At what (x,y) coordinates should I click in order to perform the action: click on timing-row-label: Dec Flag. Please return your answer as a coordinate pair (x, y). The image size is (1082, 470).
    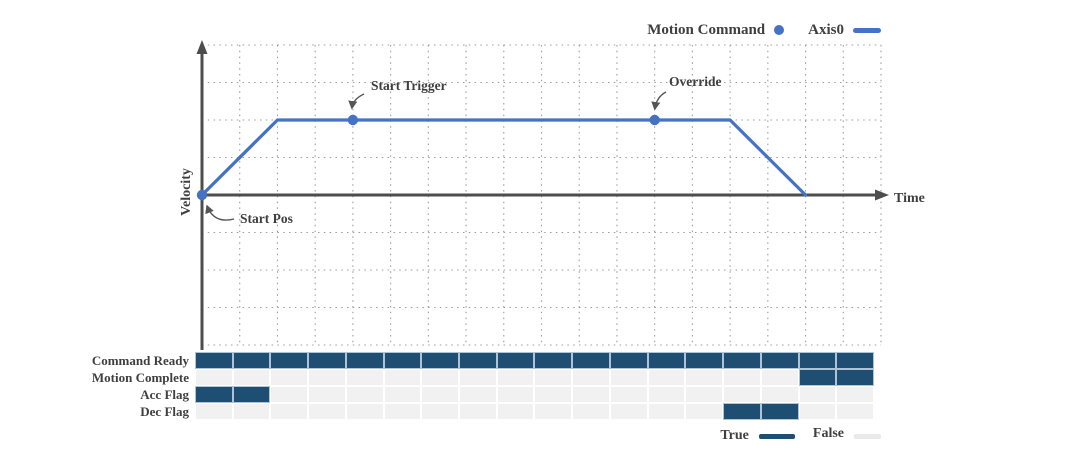
    Looking at the image, I should click on (164, 411).